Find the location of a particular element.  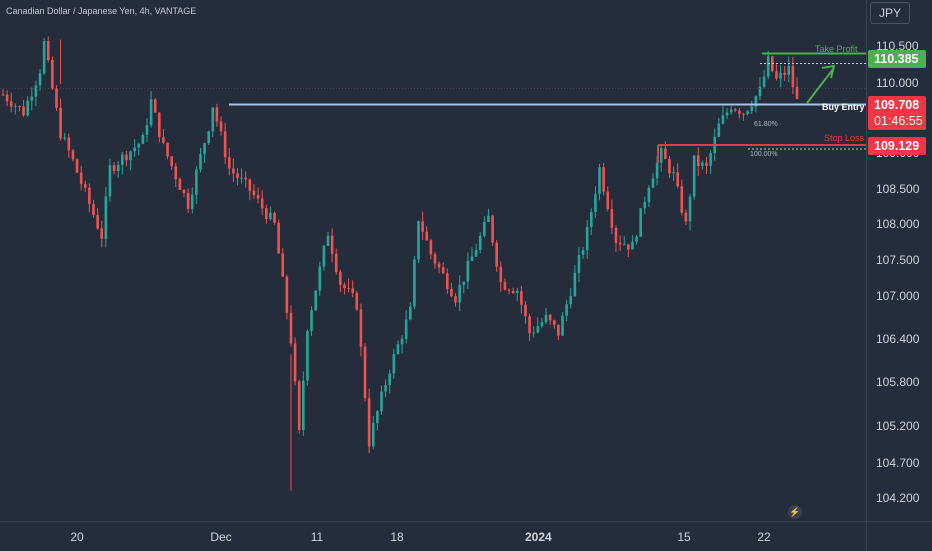

current-price-value: 109.708 is located at coordinates (897, 105).